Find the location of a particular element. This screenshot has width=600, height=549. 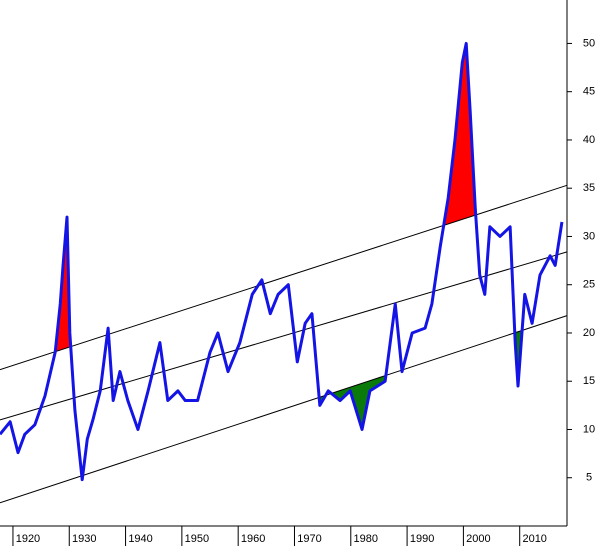

y-tick-label: 25 is located at coordinates (589, 285).